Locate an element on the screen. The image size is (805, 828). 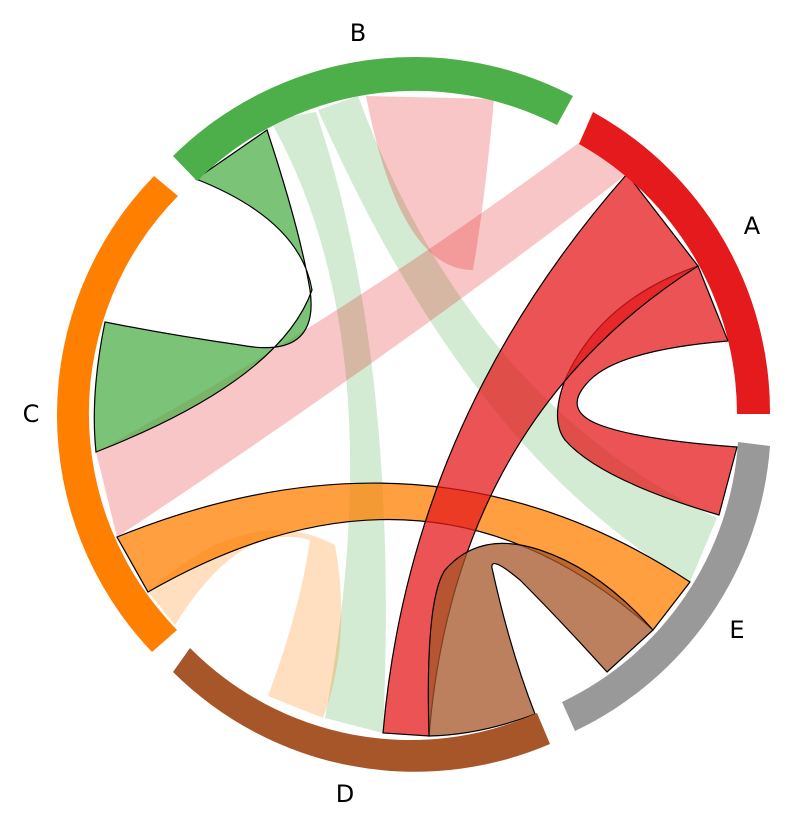
arc-c is located at coordinates (117, 414).